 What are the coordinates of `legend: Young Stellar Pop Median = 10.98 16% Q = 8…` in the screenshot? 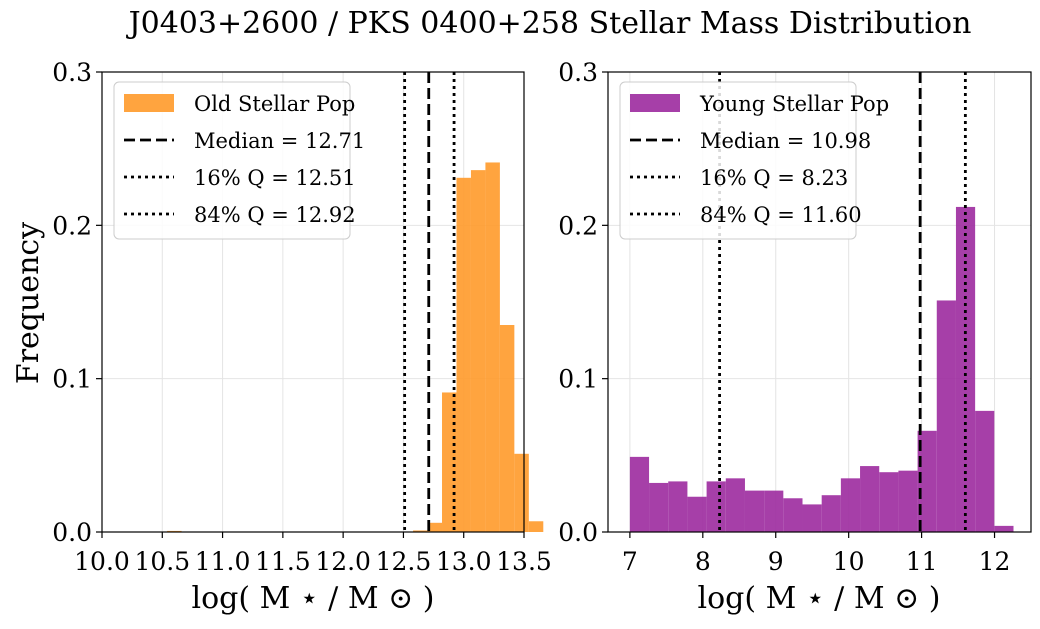 It's located at (754, 160).